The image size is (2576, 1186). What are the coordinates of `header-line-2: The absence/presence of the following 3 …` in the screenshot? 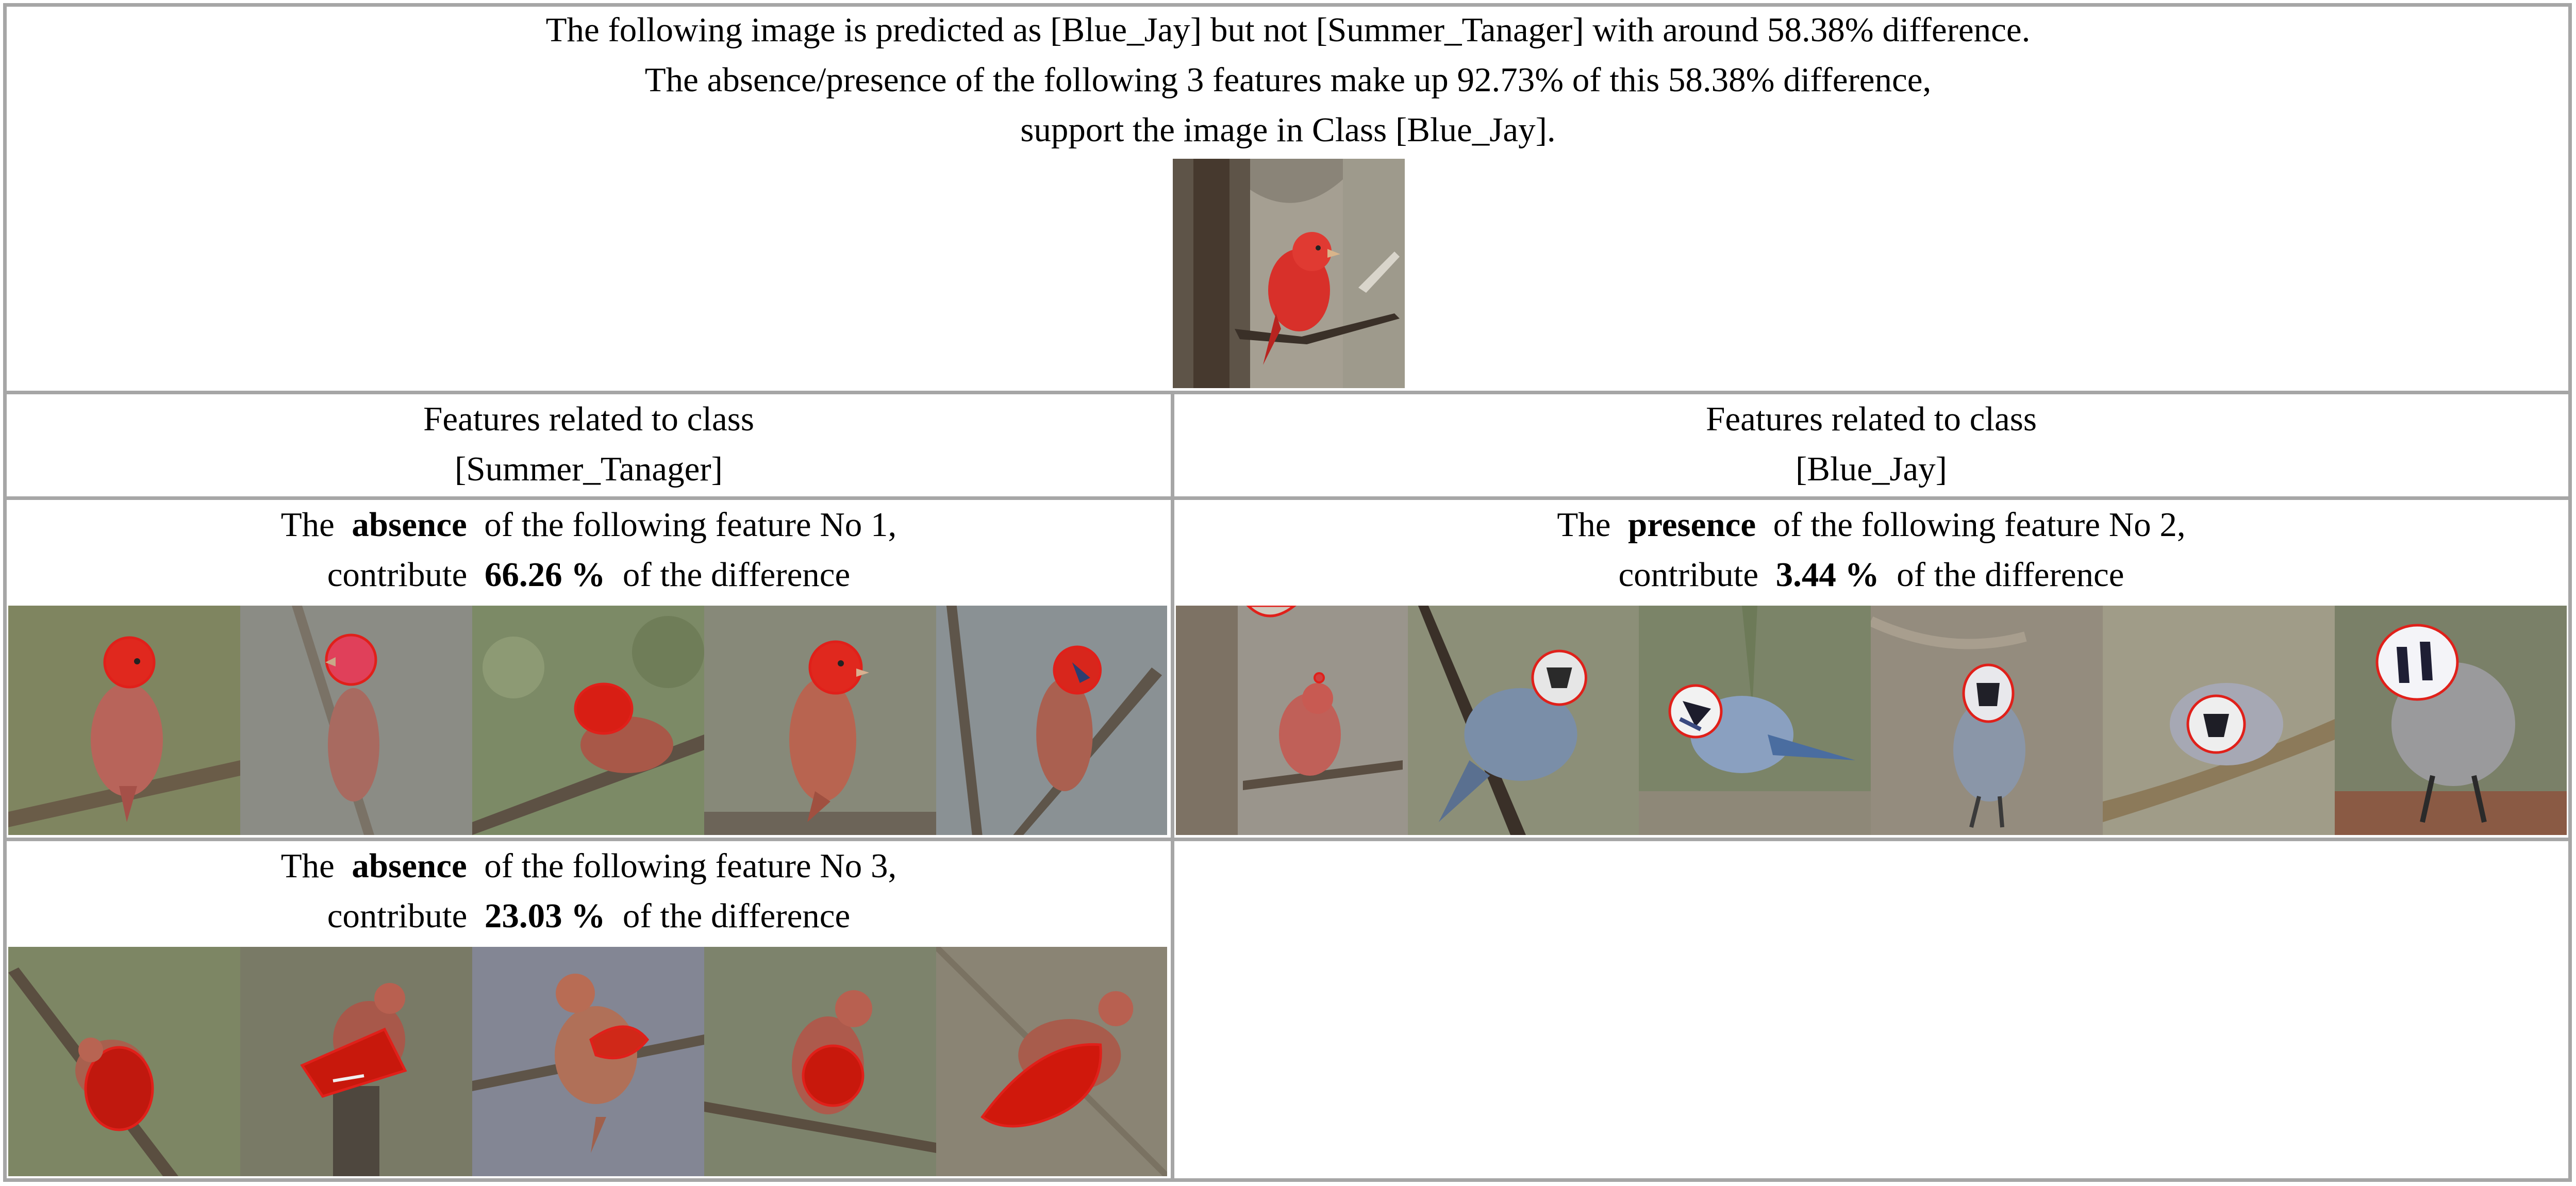 It's located at (1288, 80).